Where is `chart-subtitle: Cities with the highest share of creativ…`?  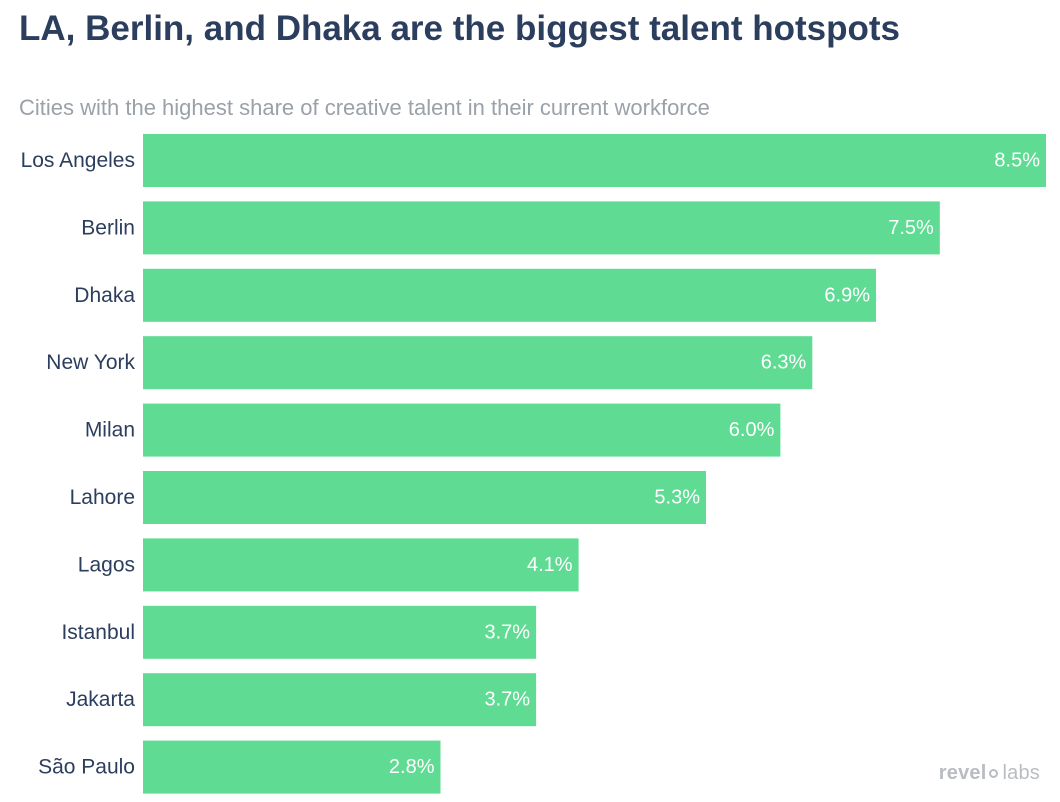 chart-subtitle: Cities with the highest share of creativ… is located at coordinates (364, 107).